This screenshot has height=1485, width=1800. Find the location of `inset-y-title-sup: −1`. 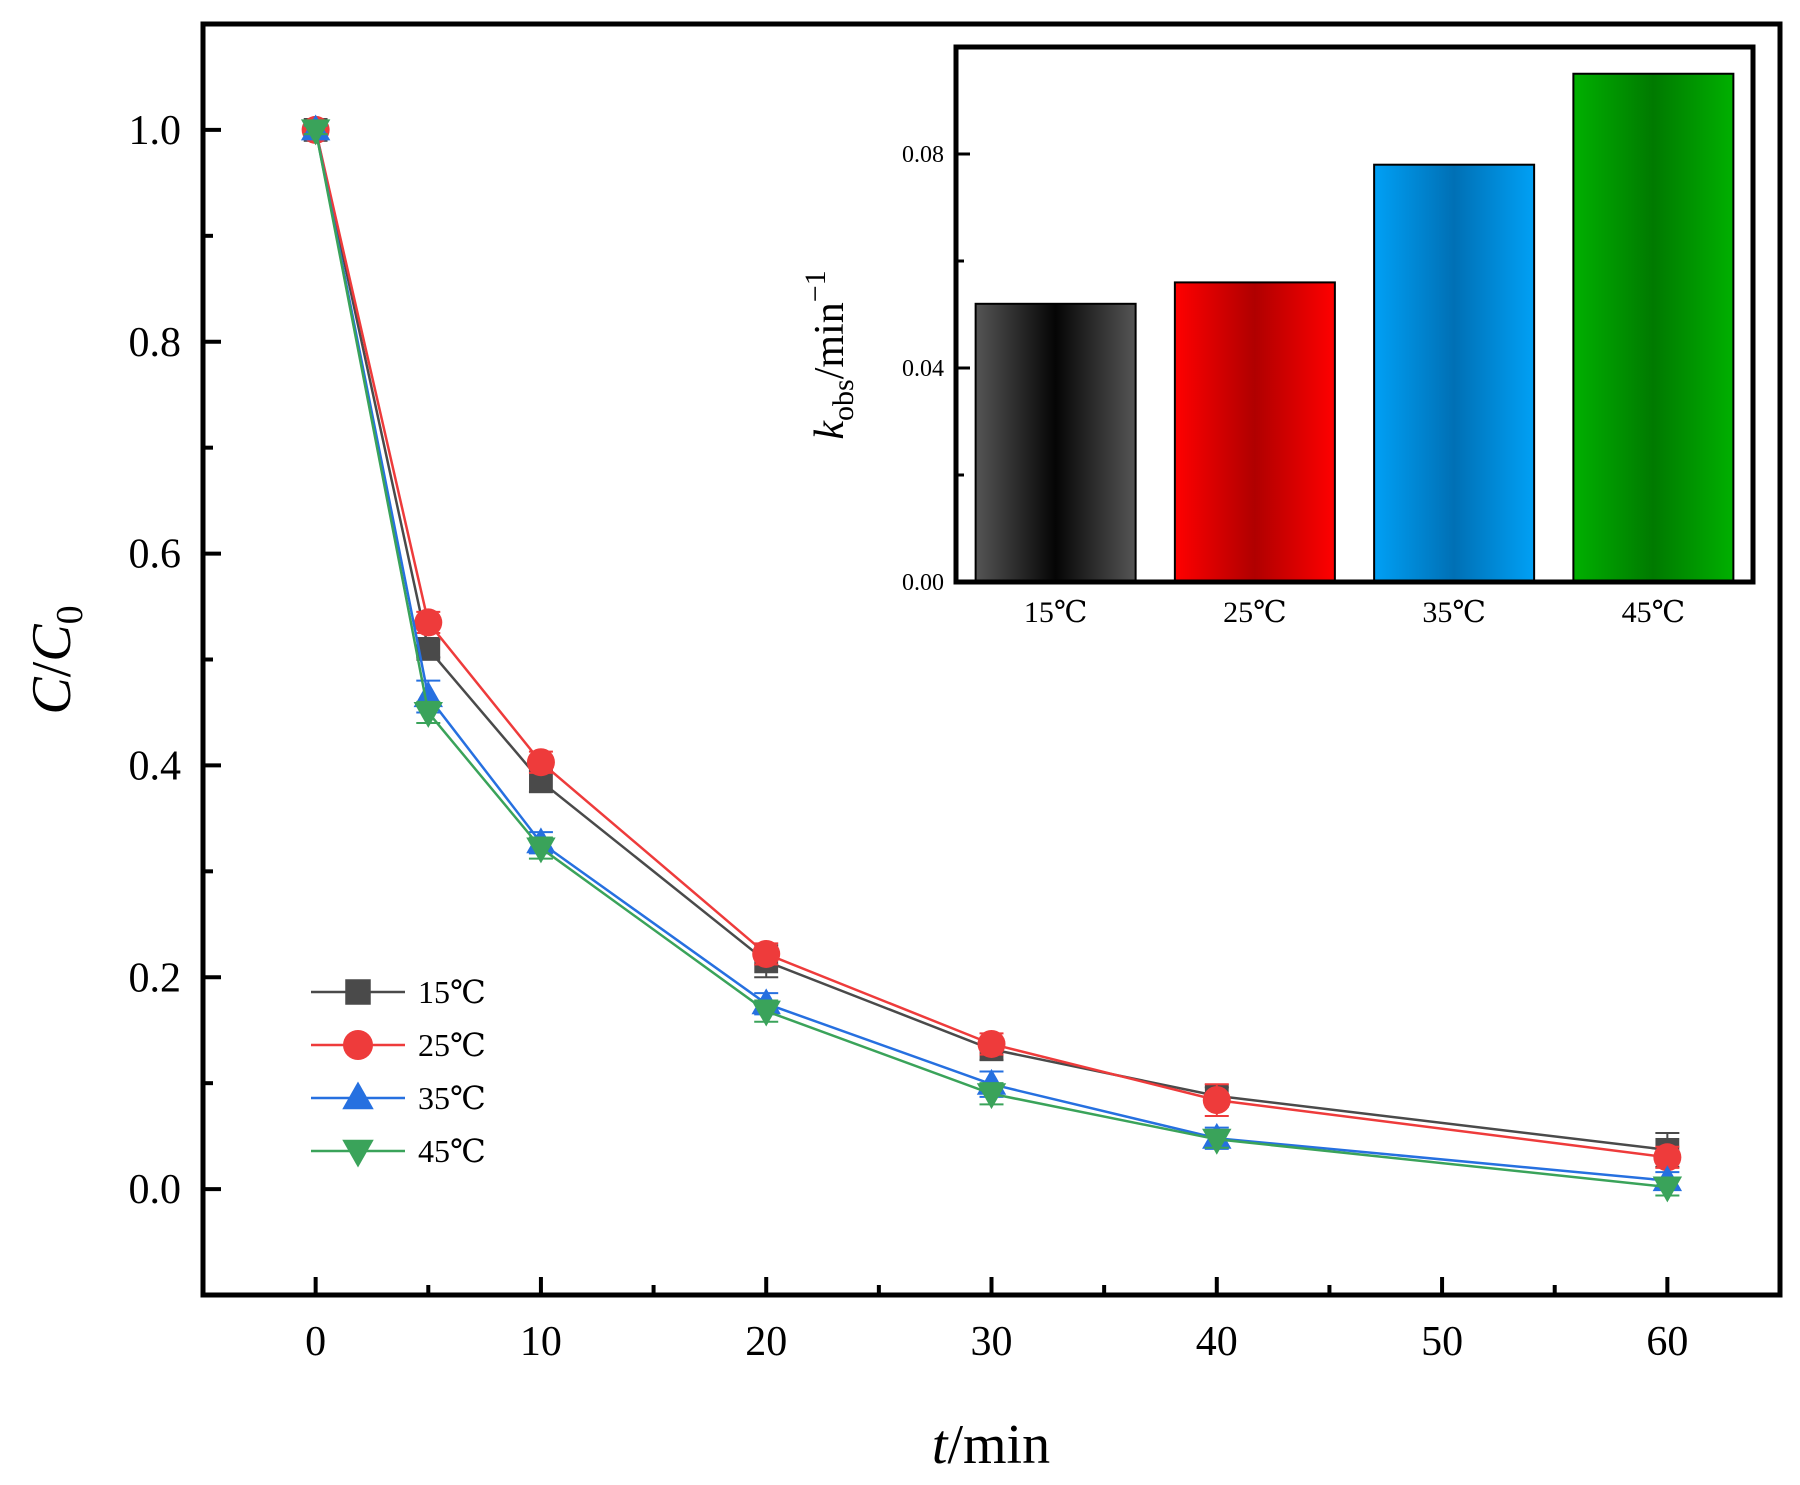

inset-y-title-sup: −1 is located at coordinates (815, 286).